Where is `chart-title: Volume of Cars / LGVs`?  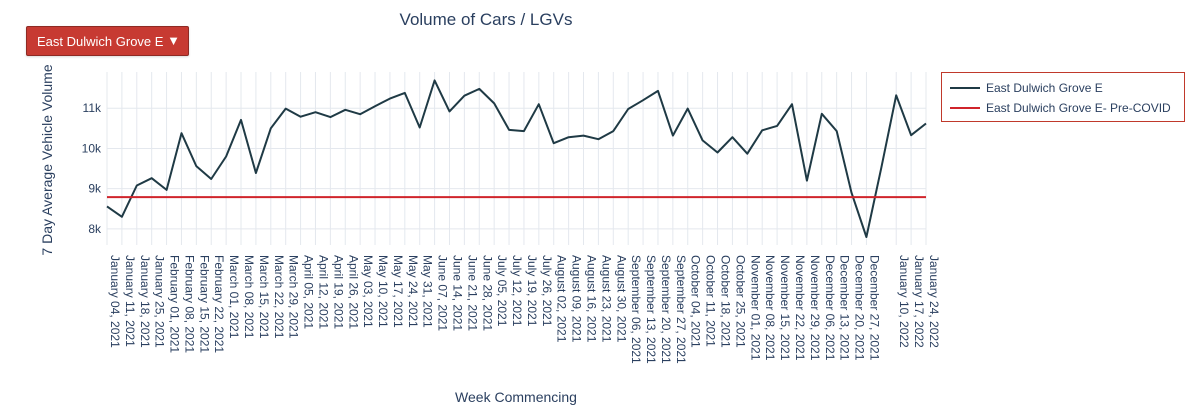 chart-title: Volume of Cars / LGVs is located at coordinates (486, 19).